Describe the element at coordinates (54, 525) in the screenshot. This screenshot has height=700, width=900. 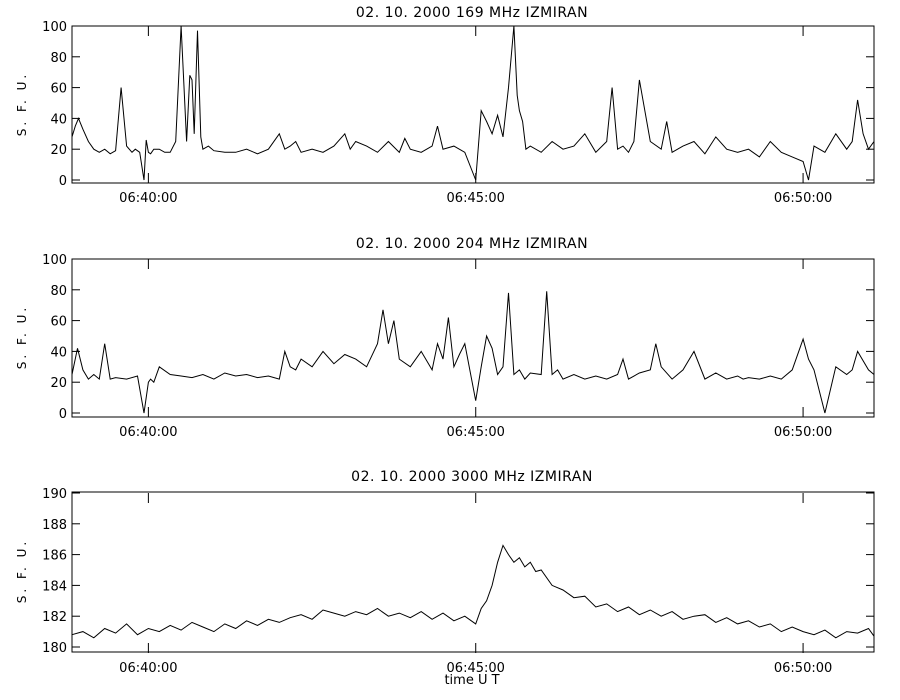
I see `y-tick-label: 188` at that location.